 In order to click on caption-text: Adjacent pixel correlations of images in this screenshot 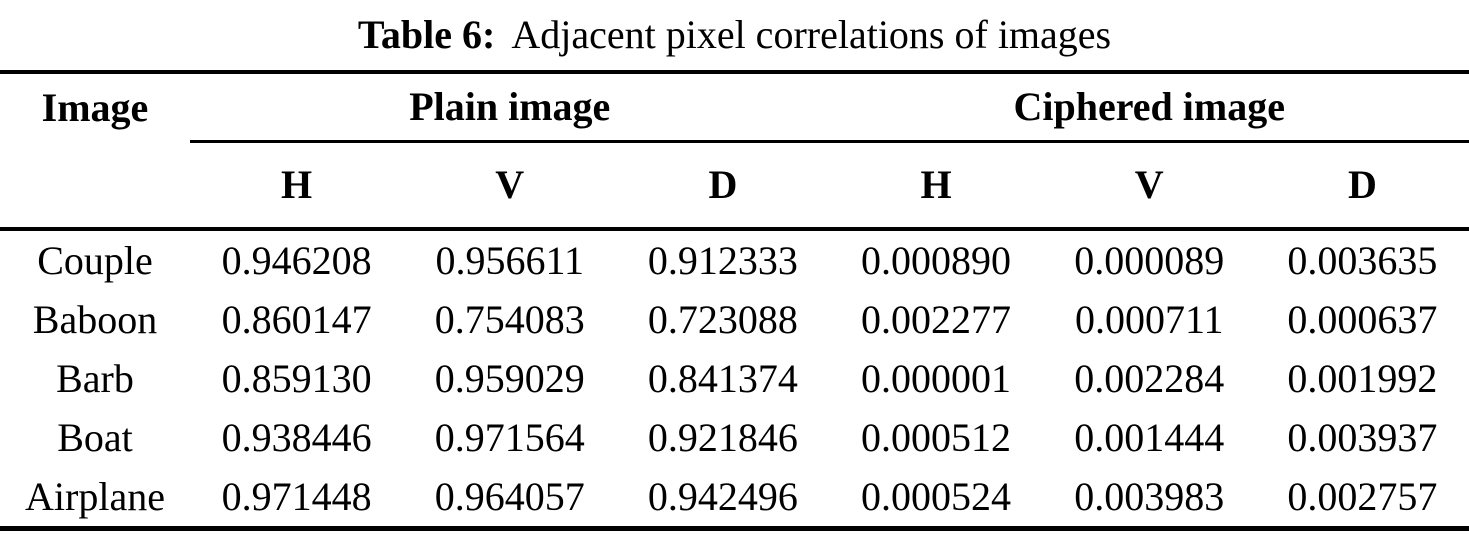, I will do `click(811, 34)`.